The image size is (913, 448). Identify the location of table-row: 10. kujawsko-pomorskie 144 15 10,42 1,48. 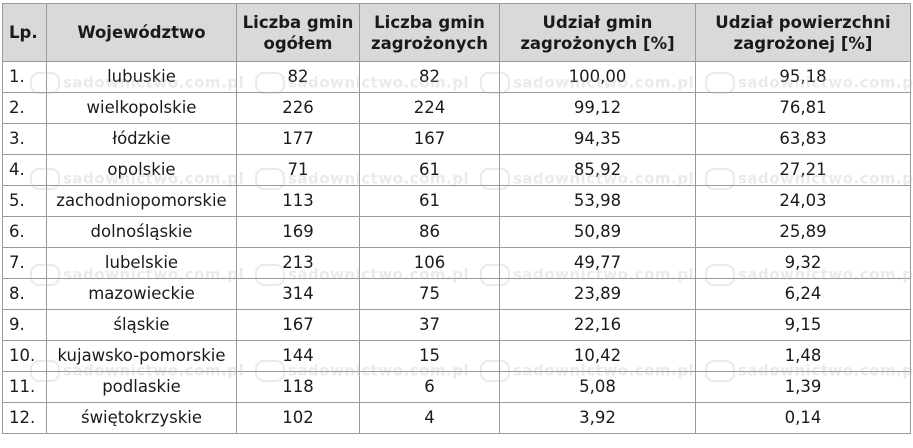
(456, 356).